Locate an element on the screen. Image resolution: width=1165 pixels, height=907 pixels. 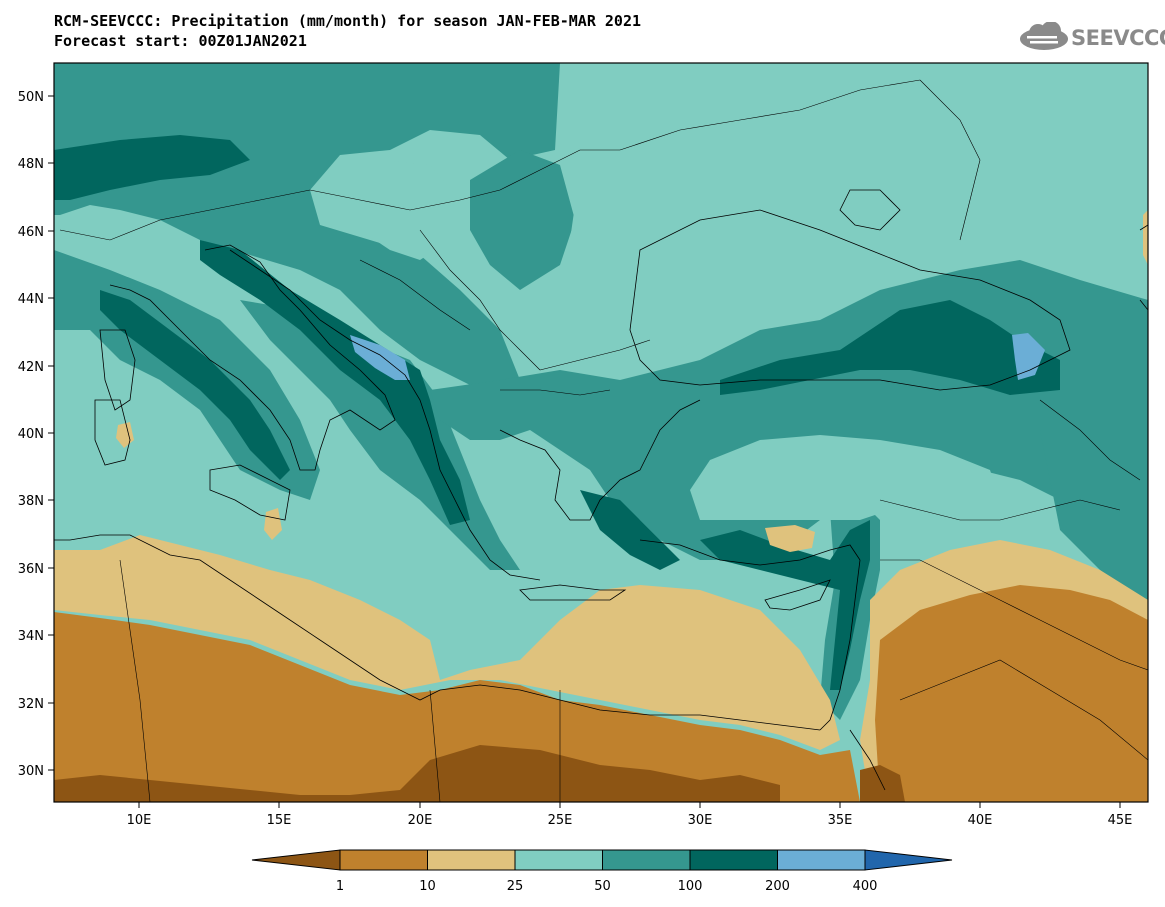
y-tick: 34N is located at coordinates (36, 636).